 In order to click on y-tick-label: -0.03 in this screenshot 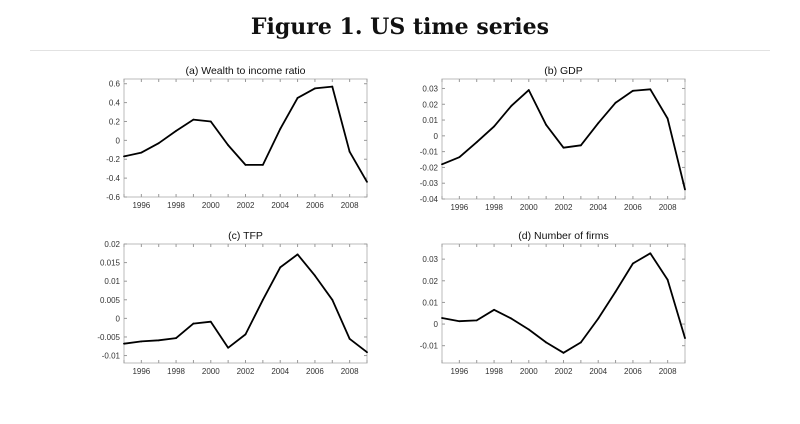, I will do `click(429, 183)`.